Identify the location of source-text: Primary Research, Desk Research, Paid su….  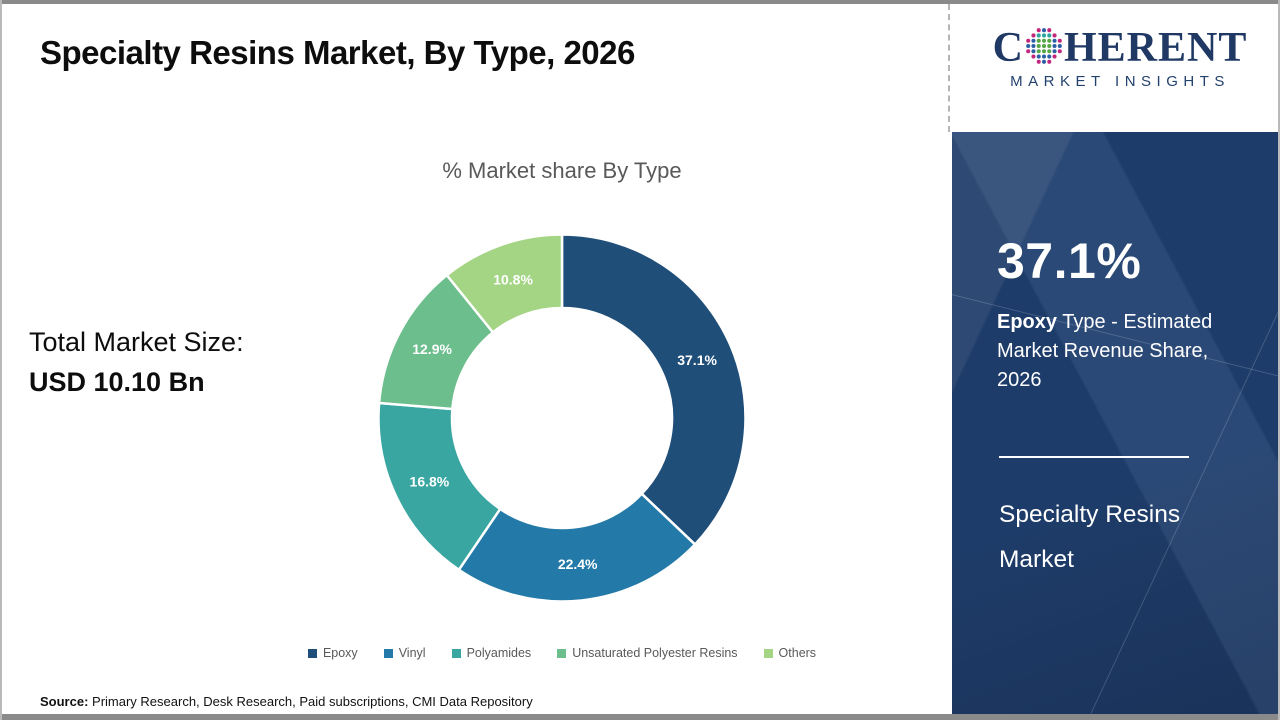
(310, 701).